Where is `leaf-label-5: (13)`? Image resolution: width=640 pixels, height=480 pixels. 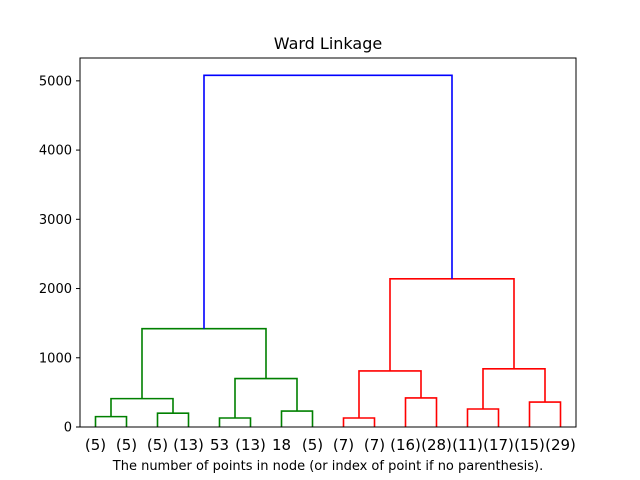
leaf-label-5: (13) is located at coordinates (250, 445).